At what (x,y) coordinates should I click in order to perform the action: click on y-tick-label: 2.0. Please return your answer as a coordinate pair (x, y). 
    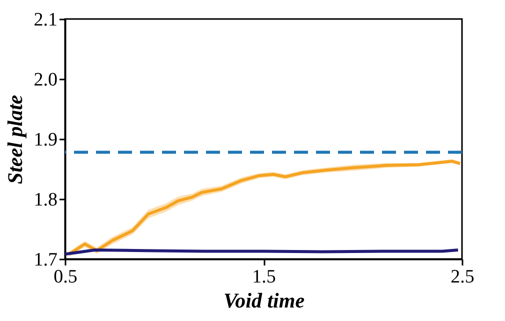
    Looking at the image, I should click on (46, 80).